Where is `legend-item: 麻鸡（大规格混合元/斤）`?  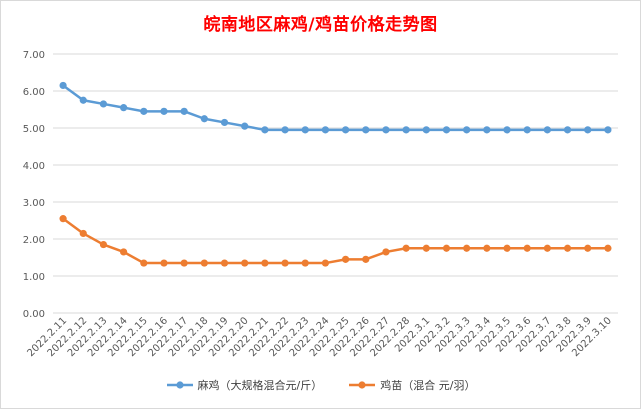
legend-item: 麻鸡（大规格混合元/斤） is located at coordinates (244, 385).